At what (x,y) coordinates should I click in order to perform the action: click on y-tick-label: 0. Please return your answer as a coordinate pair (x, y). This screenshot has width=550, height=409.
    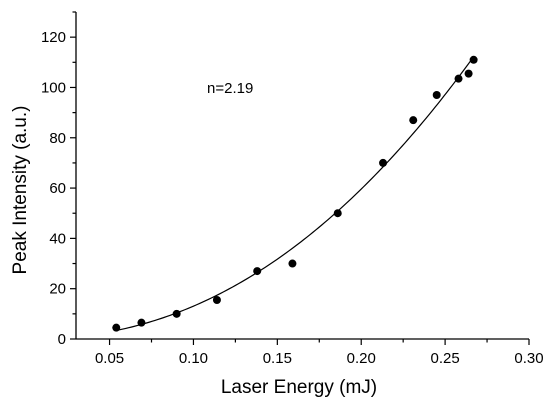
    Looking at the image, I should click on (62, 339).